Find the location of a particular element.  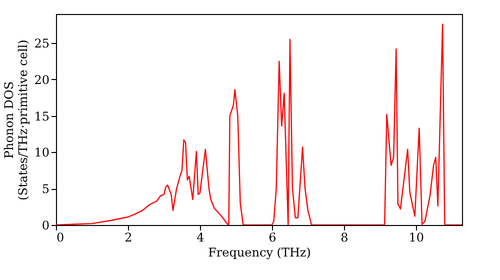

y-tick-label: 20 is located at coordinates (42, 79).